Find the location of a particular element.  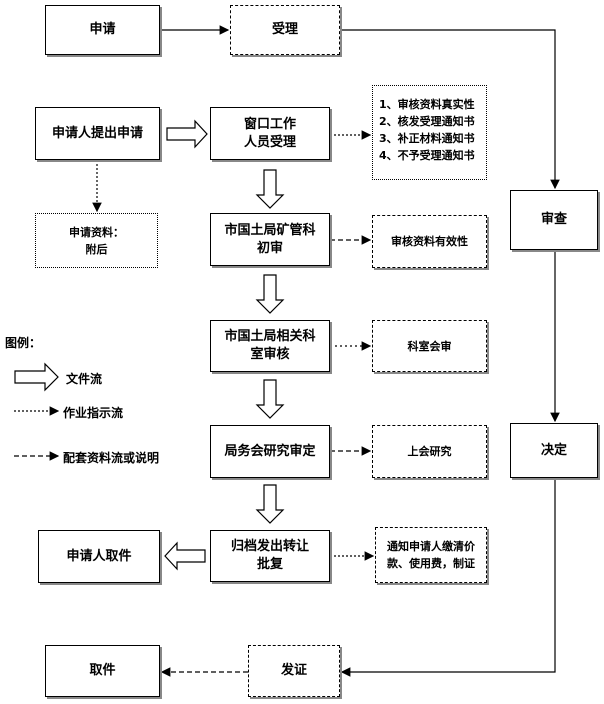

legend-hollow-arrow is located at coordinates (36, 377).